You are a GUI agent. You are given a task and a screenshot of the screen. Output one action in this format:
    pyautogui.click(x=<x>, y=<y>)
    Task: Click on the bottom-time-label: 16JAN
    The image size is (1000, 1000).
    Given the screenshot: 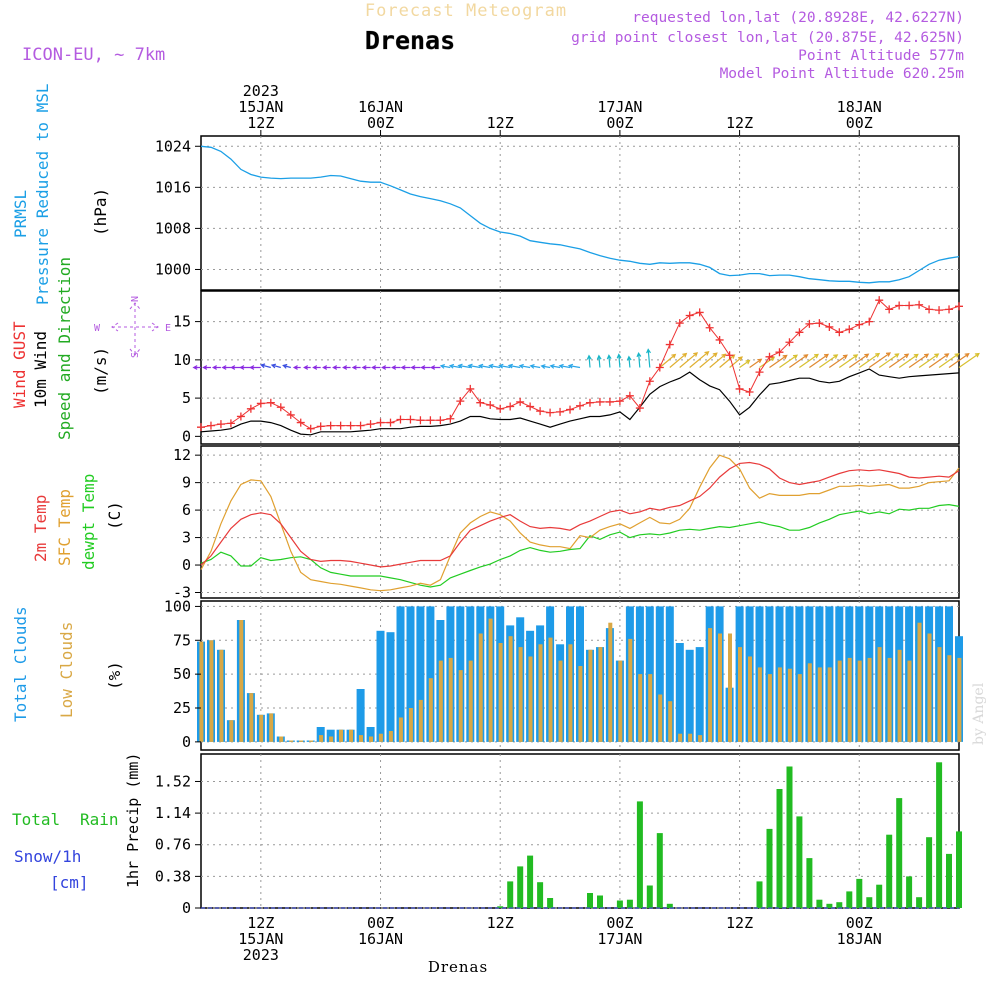 What is the action you would take?
    pyautogui.click(x=380, y=939)
    